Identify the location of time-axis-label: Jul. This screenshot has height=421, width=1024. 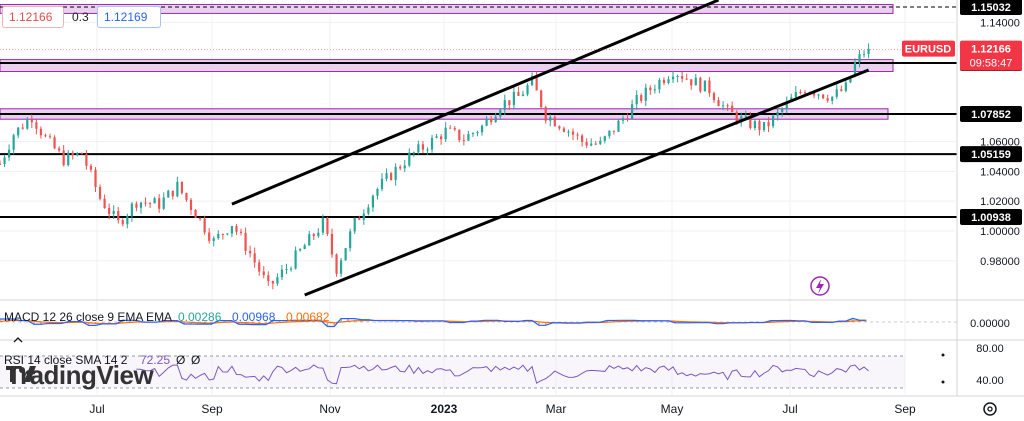
(789, 409).